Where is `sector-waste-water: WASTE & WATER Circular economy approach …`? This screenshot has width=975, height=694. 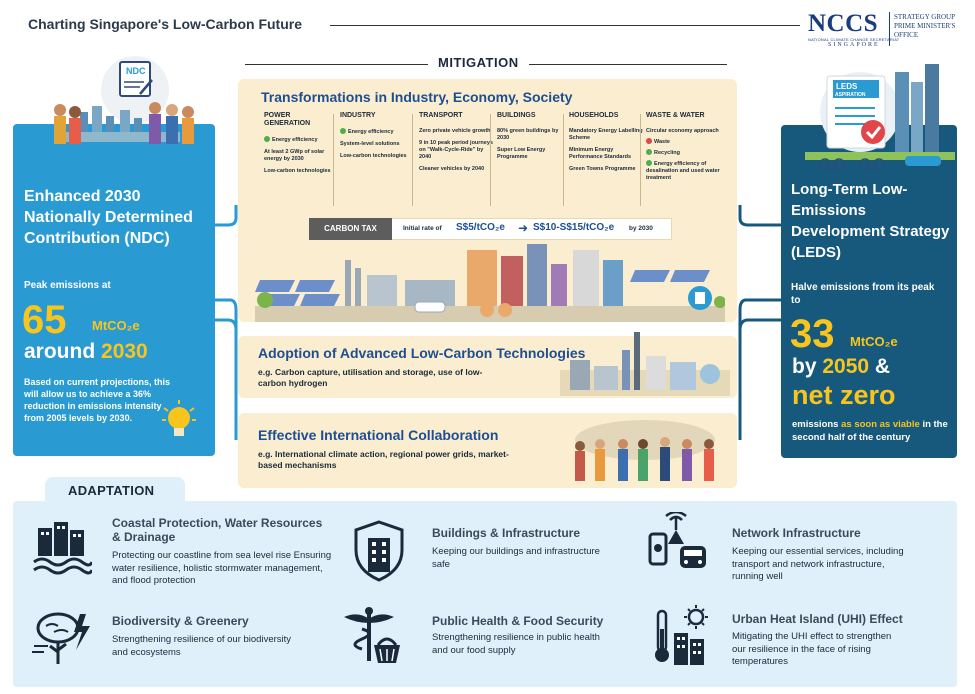
sector-waste-water: WASTE & WATER Circular economy approach … is located at coordinates (686, 149).